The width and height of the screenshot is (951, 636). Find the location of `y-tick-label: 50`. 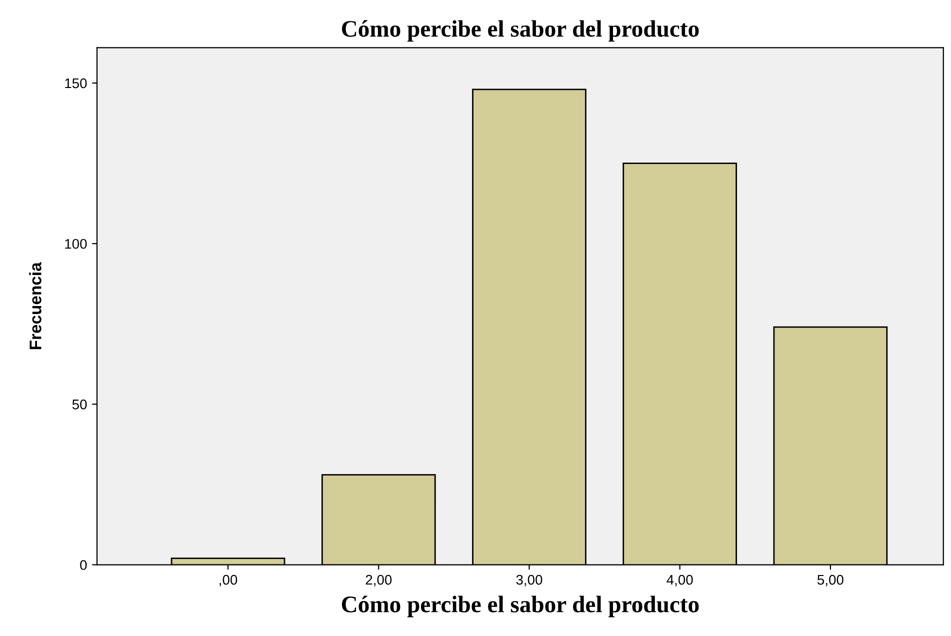

y-tick-label: 50 is located at coordinates (79, 405).